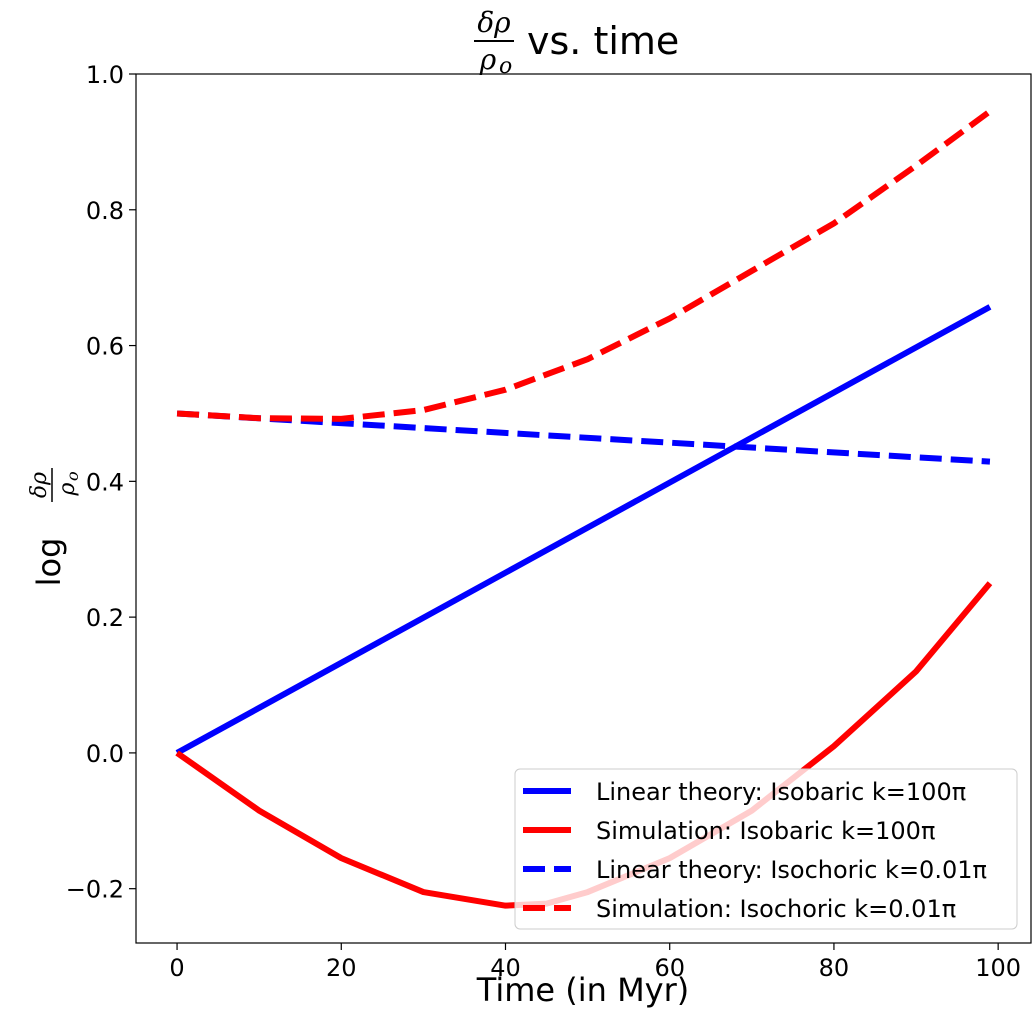 This screenshot has height=1014, width=1036. I want to click on x-tick-label: 20, so click(341, 968).